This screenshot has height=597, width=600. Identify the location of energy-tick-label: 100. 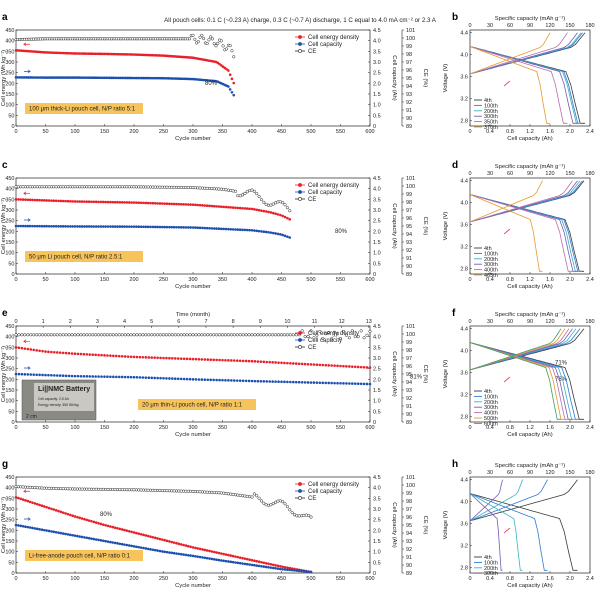
(9, 402).